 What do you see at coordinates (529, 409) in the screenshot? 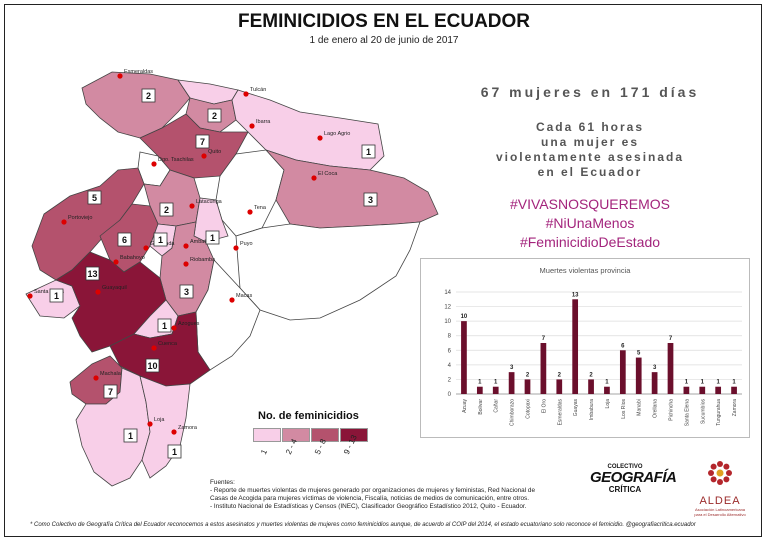
I see `x-tick-label: Cotopaxi` at bounding box center [529, 409].